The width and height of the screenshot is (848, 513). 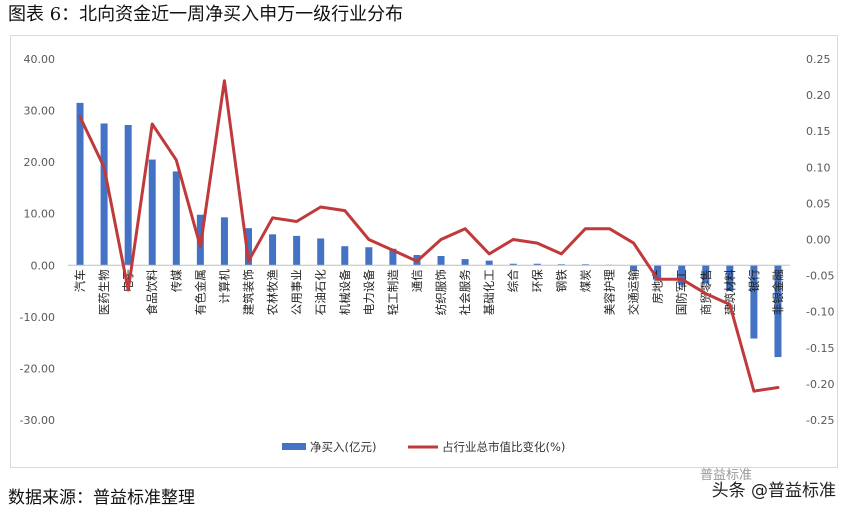 What do you see at coordinates (820, 312) in the screenshot?
I see `right-tick-label: -0.10` at bounding box center [820, 312].